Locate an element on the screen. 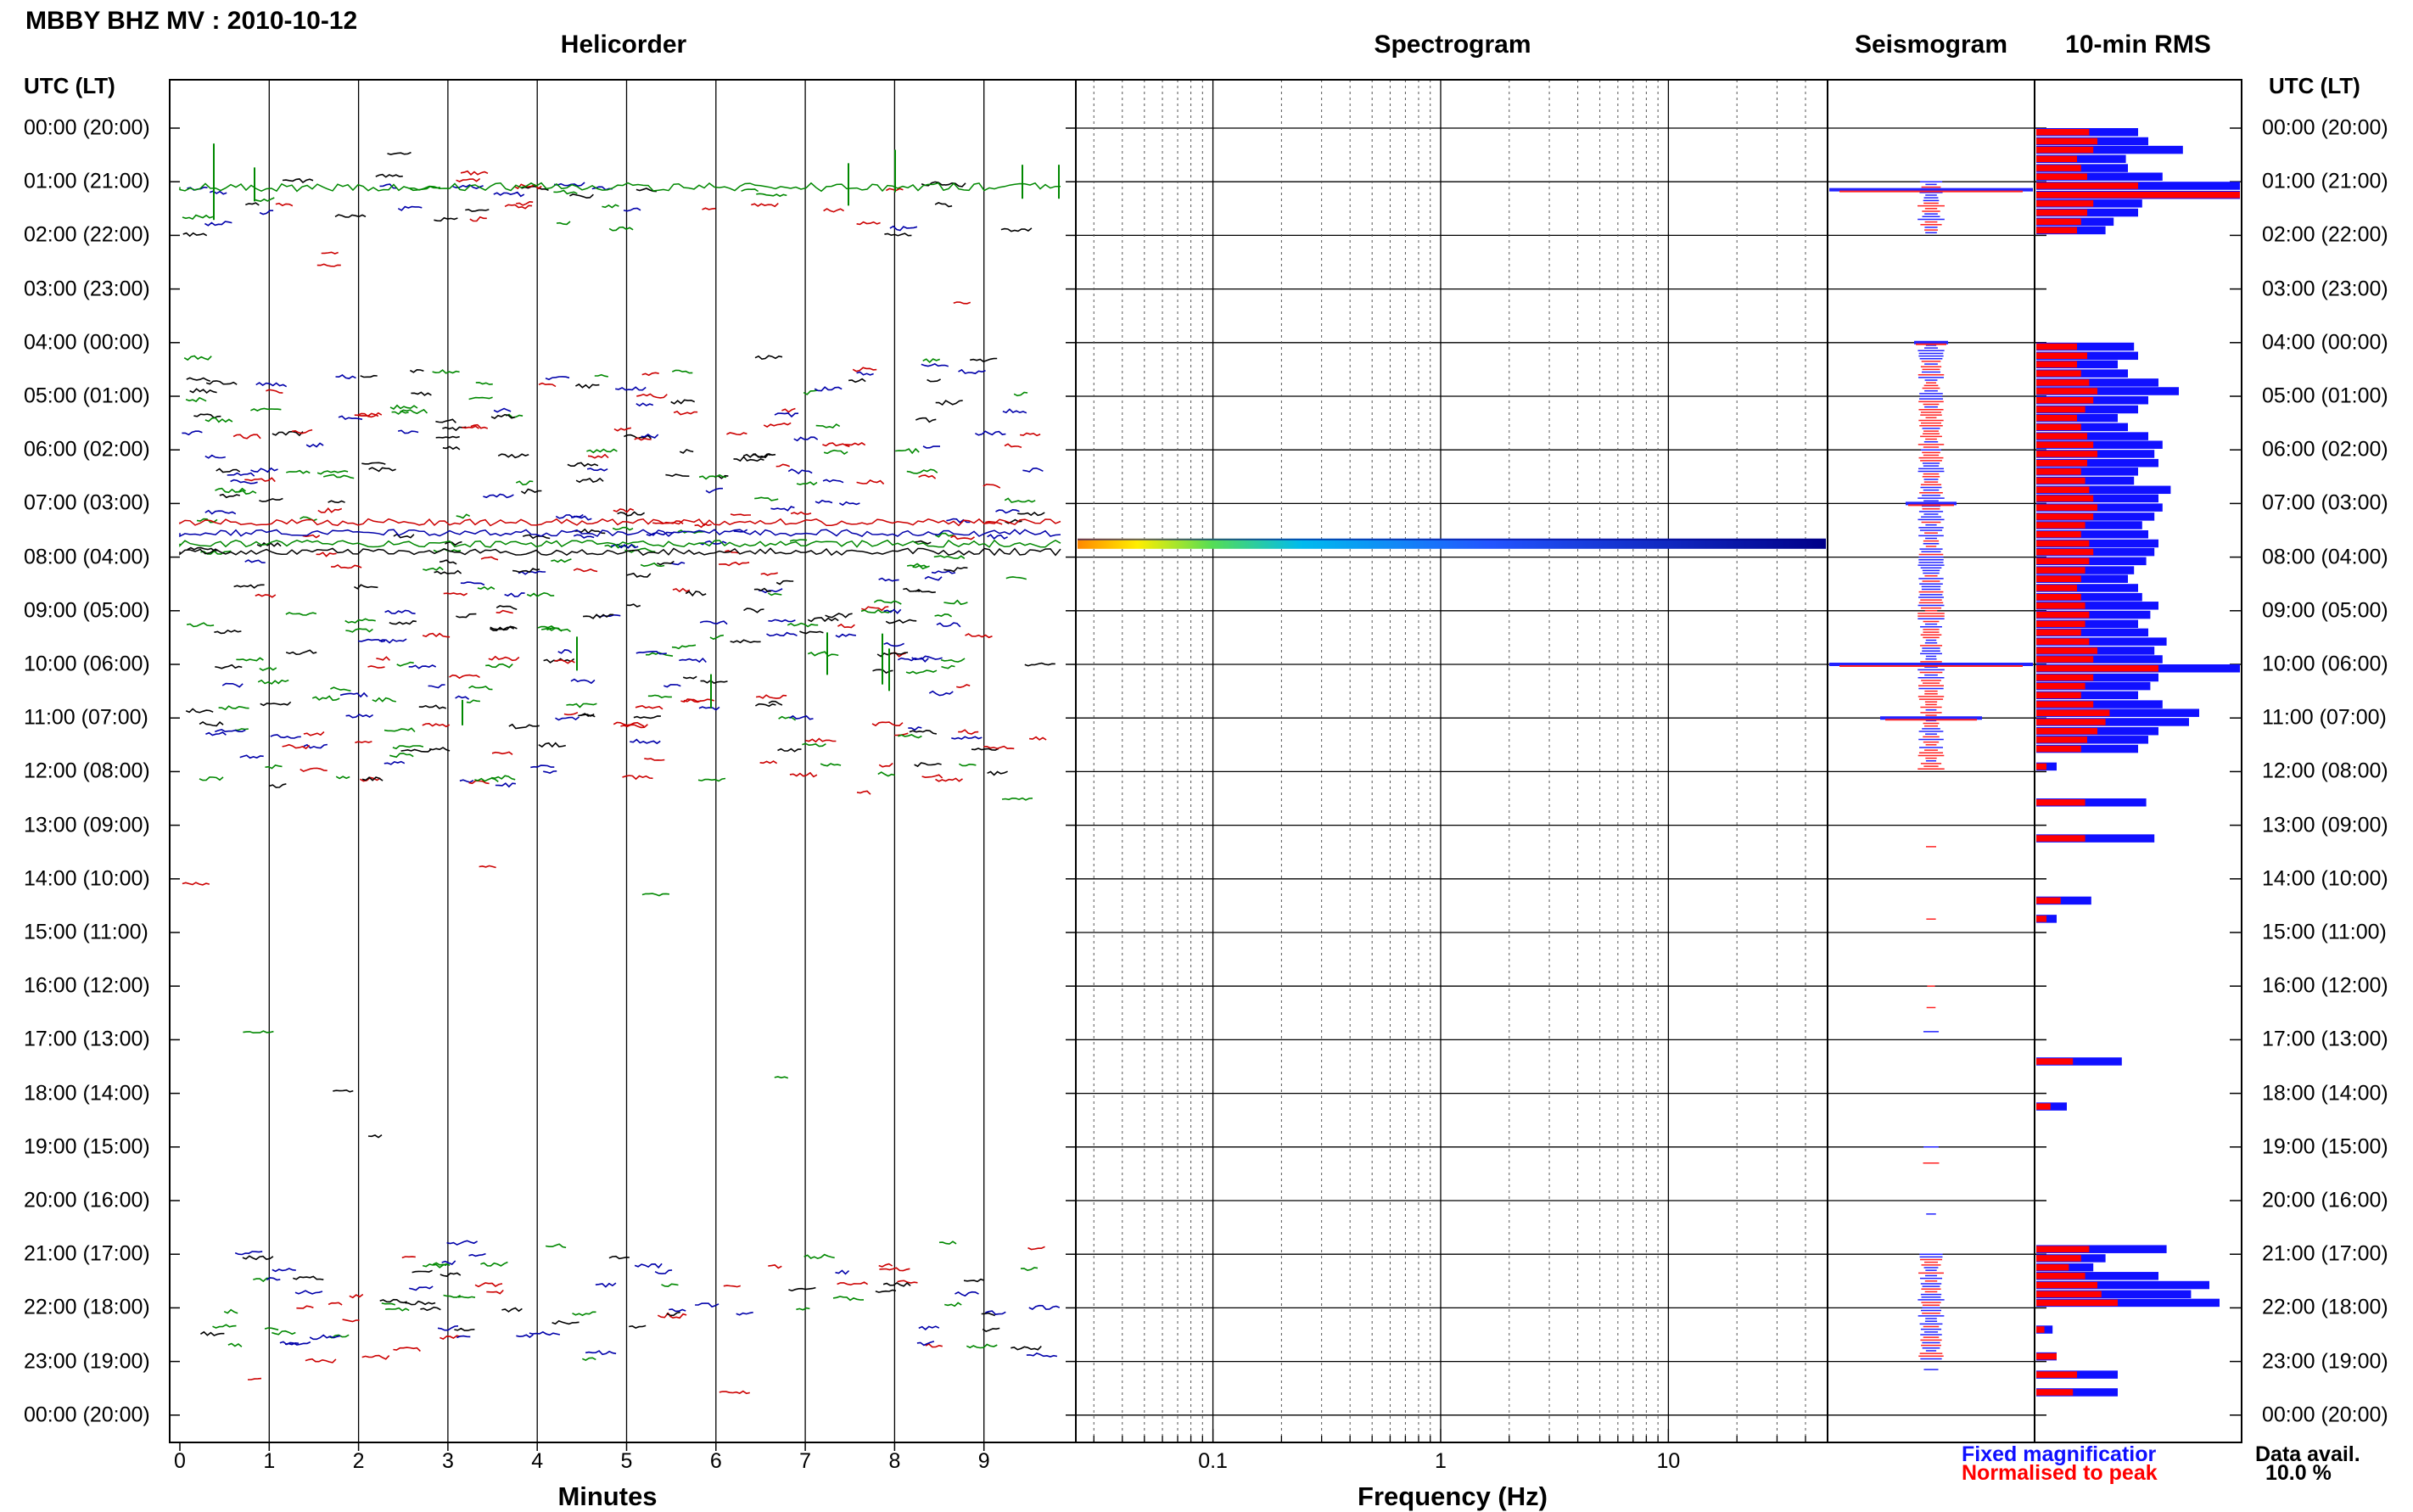 This screenshot has height=1512, width=2413. time-label-right: 09:00 (05:00) is located at coordinates (2325, 610).